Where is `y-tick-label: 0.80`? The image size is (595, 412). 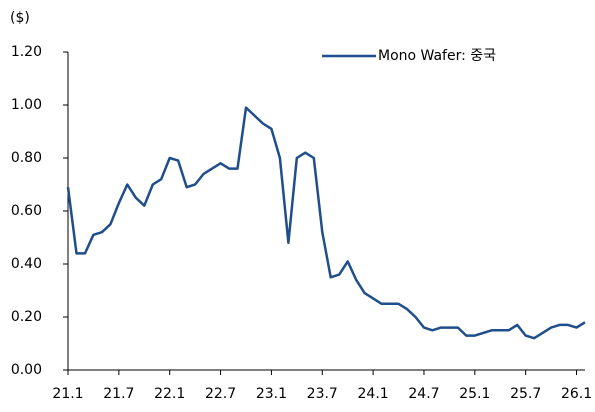
y-tick-label: 0.80 is located at coordinates (26, 158).